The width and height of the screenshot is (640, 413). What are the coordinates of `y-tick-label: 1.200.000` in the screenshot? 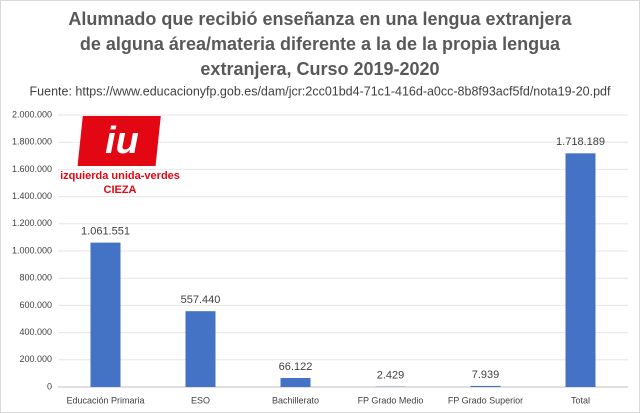 It's located at (32, 223).